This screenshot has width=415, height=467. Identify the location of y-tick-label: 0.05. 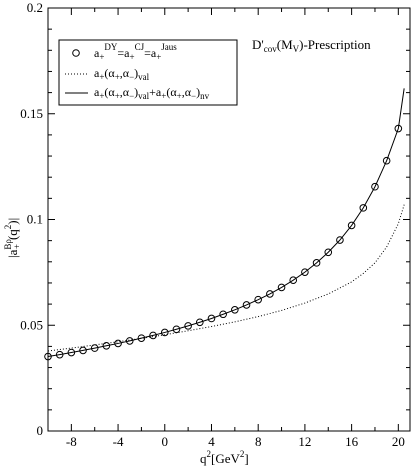
(31, 324).